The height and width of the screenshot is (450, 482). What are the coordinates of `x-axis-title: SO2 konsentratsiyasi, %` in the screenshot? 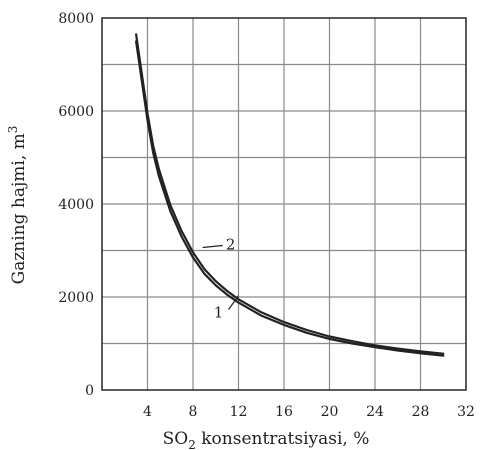 It's located at (266, 439).